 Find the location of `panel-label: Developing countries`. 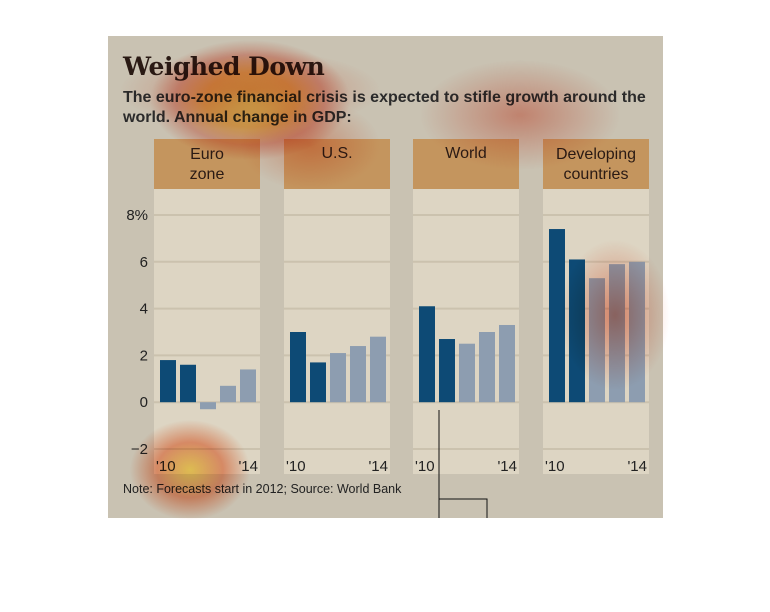

panel-label: Developing countries is located at coordinates (596, 164).